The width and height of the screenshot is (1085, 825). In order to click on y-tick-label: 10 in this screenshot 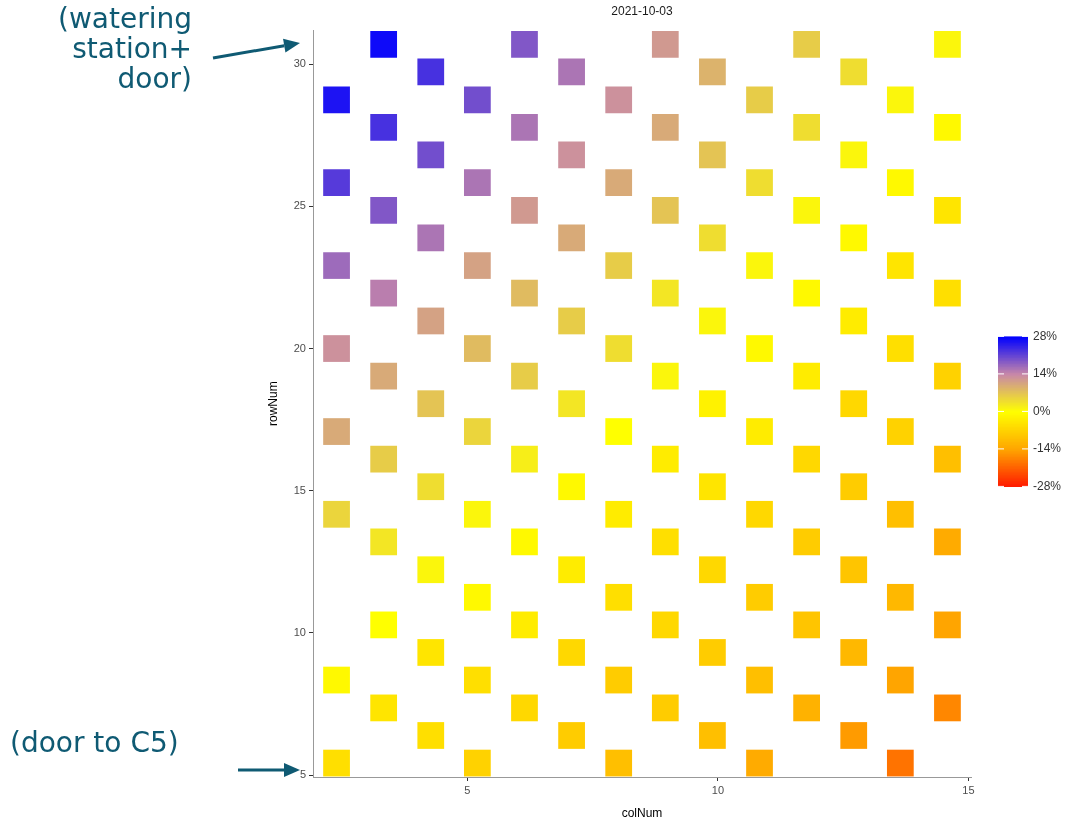, I will do `click(299, 631)`.